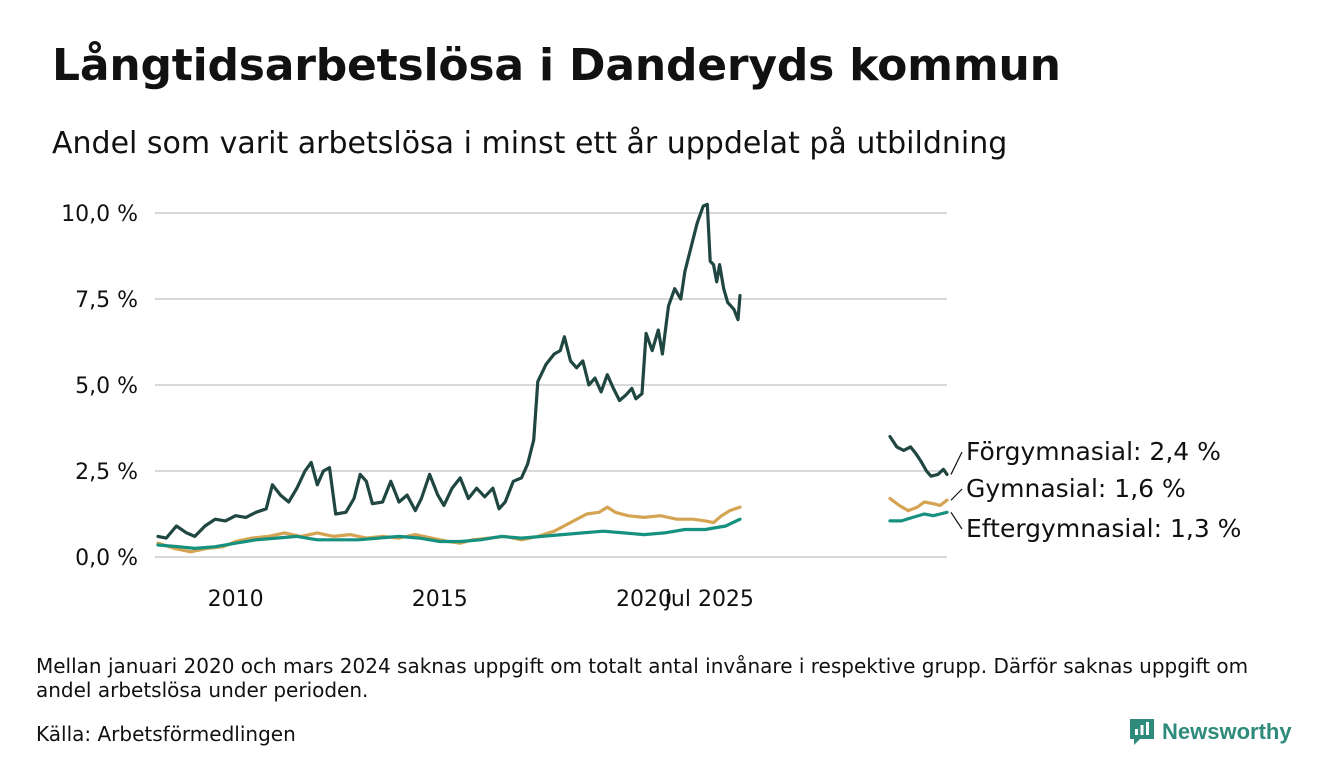 This screenshot has width=1340, height=780. I want to click on bar-chart-icon, so click(1142, 732).